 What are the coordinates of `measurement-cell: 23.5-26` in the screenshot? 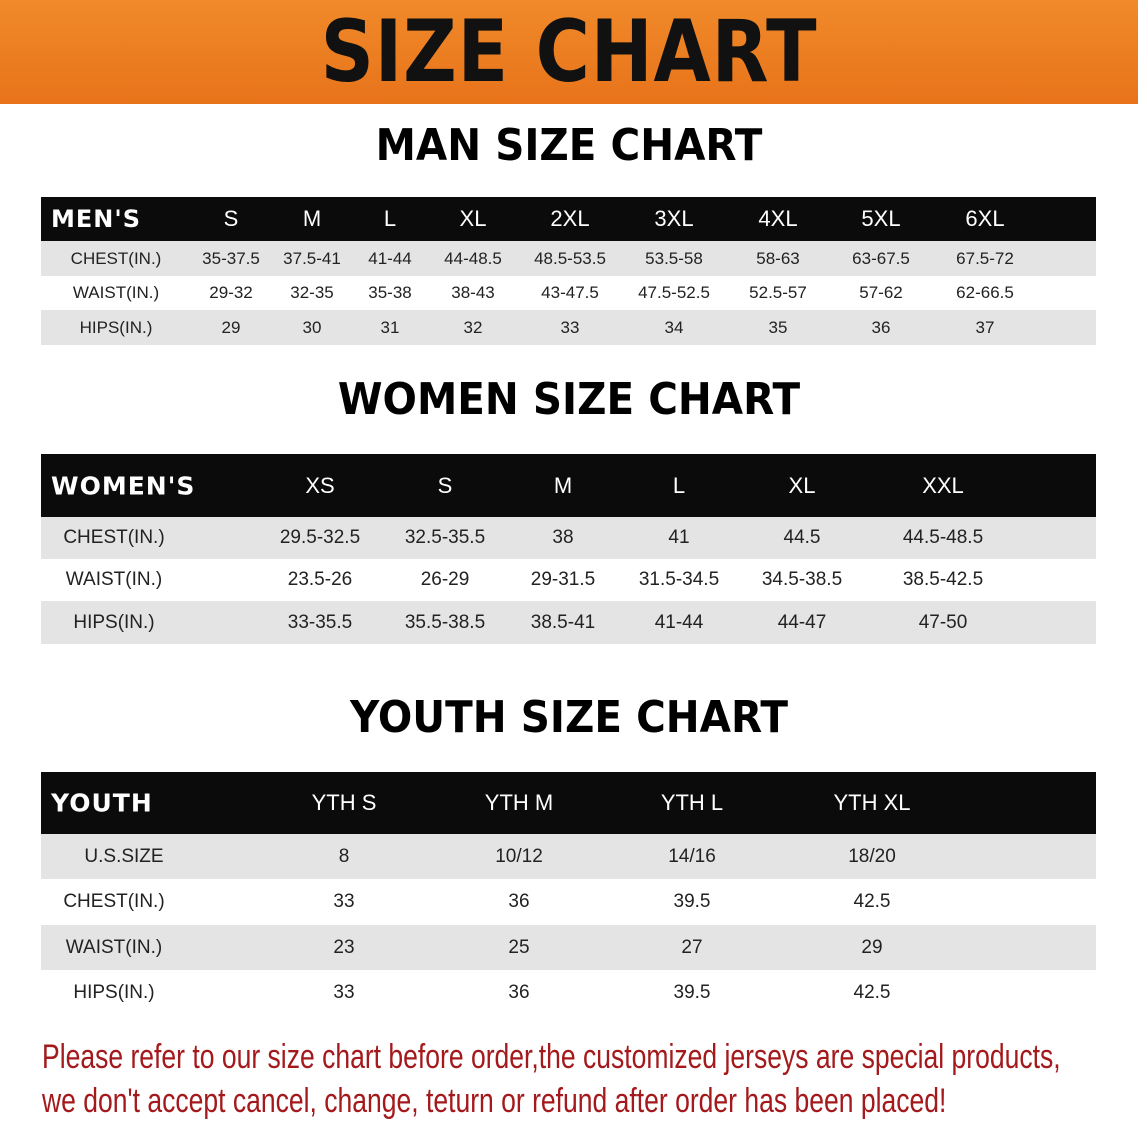 It's located at (320, 579).